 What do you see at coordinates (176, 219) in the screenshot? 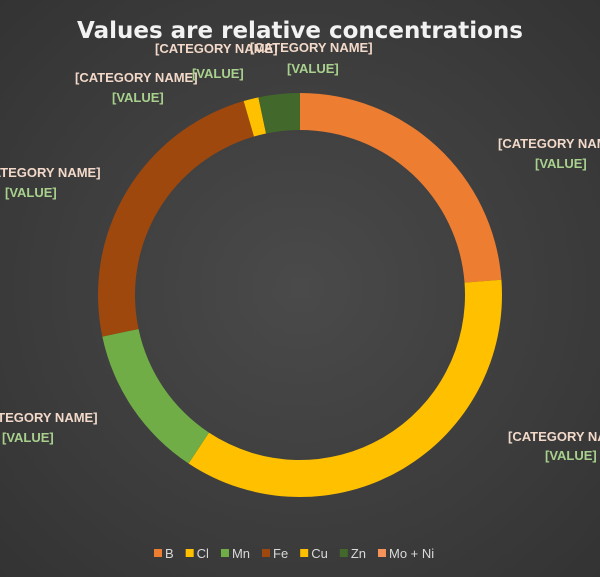
I see `slice-fe` at bounding box center [176, 219].